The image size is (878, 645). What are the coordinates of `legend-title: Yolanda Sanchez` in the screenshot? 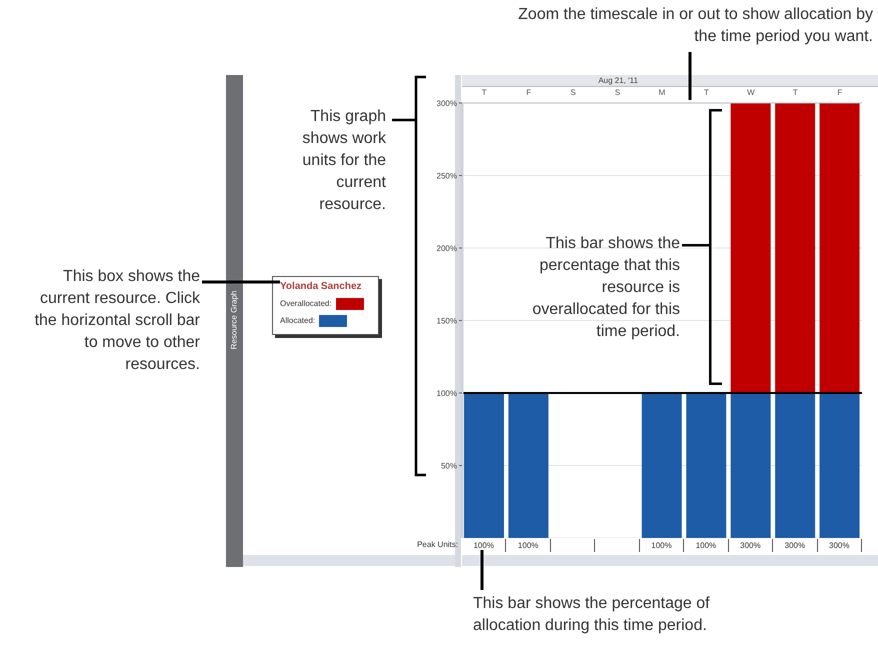 It's located at (321, 286).